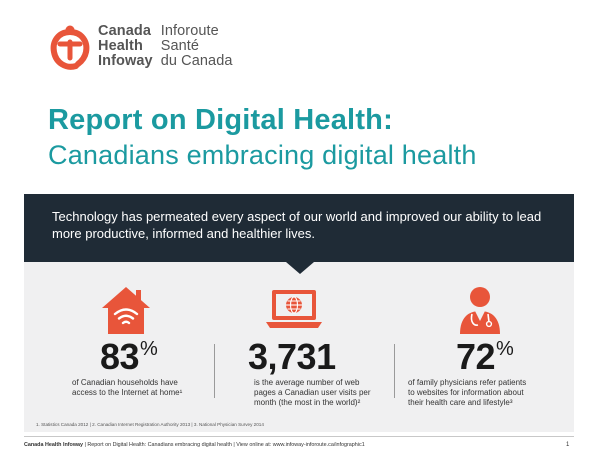 The height and width of the screenshot is (461, 598). What do you see at coordinates (196, 61) in the screenshot?
I see `logo-fr-line: du Canada` at bounding box center [196, 61].